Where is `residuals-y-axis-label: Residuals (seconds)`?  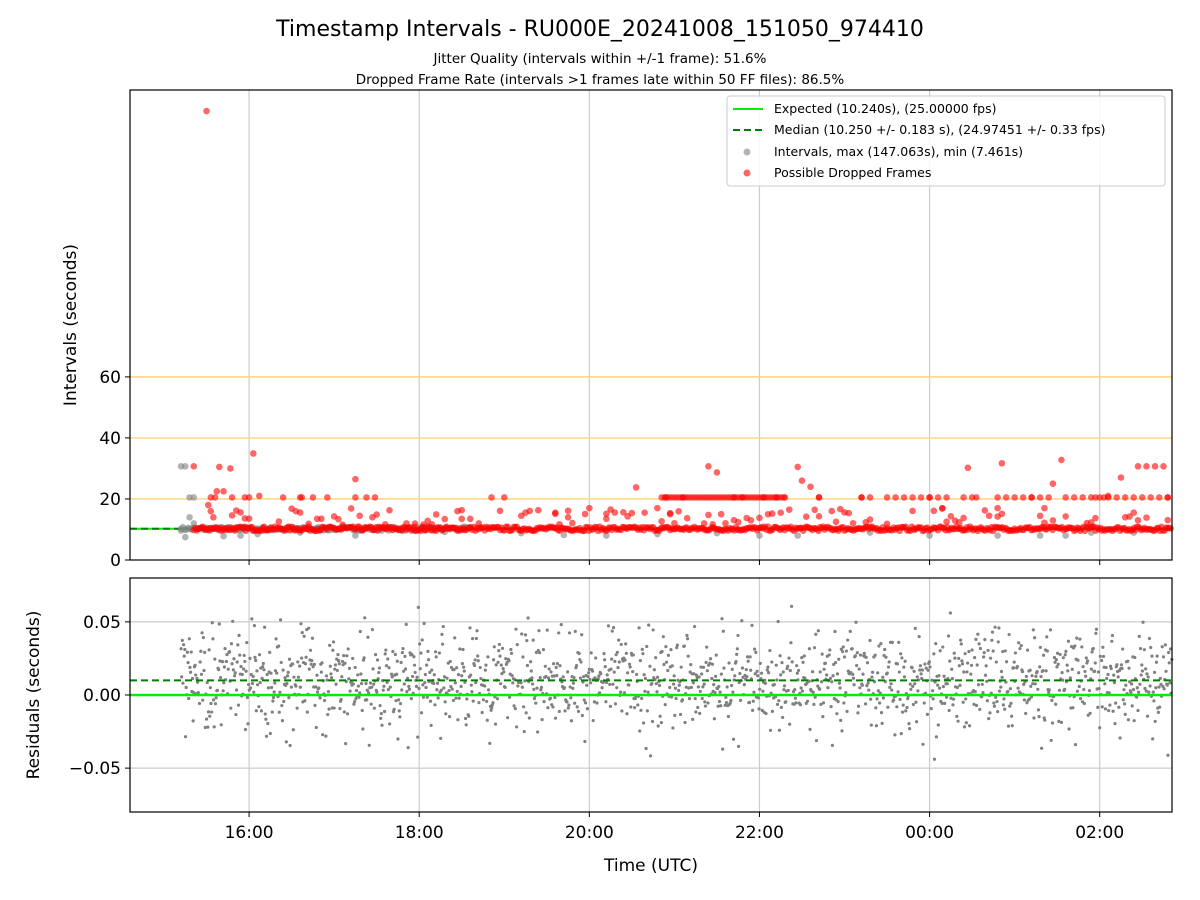
residuals-y-axis-label: Residuals (seconds) is located at coordinates (34, 695).